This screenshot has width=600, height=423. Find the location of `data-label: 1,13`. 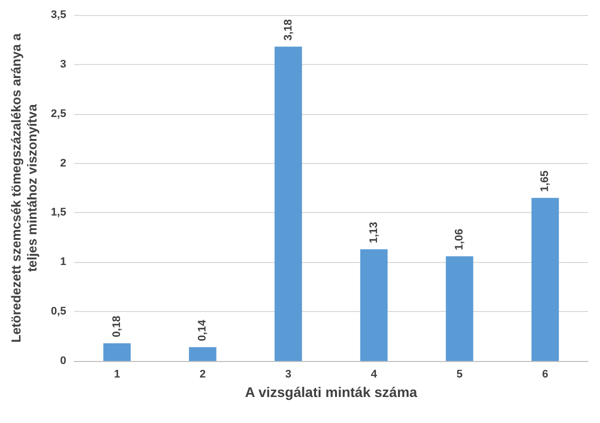

data-label: 1,13 is located at coordinates (374, 233).